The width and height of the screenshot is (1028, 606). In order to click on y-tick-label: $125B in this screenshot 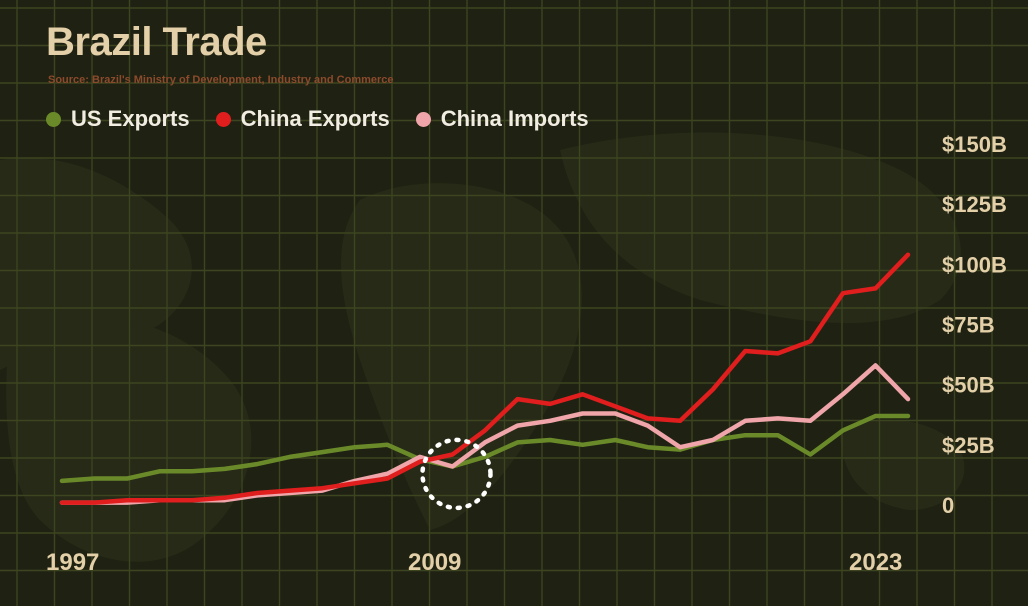, I will do `click(974, 204)`.